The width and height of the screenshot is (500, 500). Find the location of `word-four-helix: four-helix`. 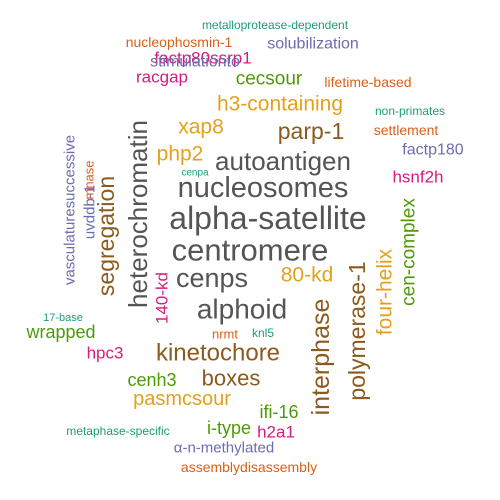

word-four-helix: four-helix is located at coordinates (385, 291).